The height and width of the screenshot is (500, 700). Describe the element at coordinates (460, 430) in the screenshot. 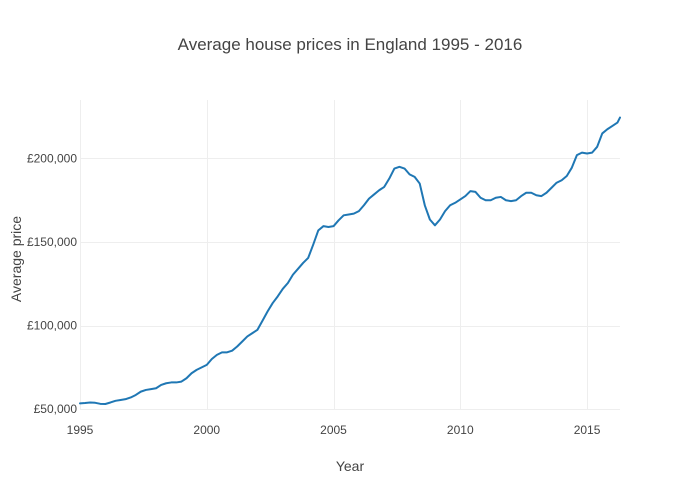

I see `x-tick-label: 2010` at that location.